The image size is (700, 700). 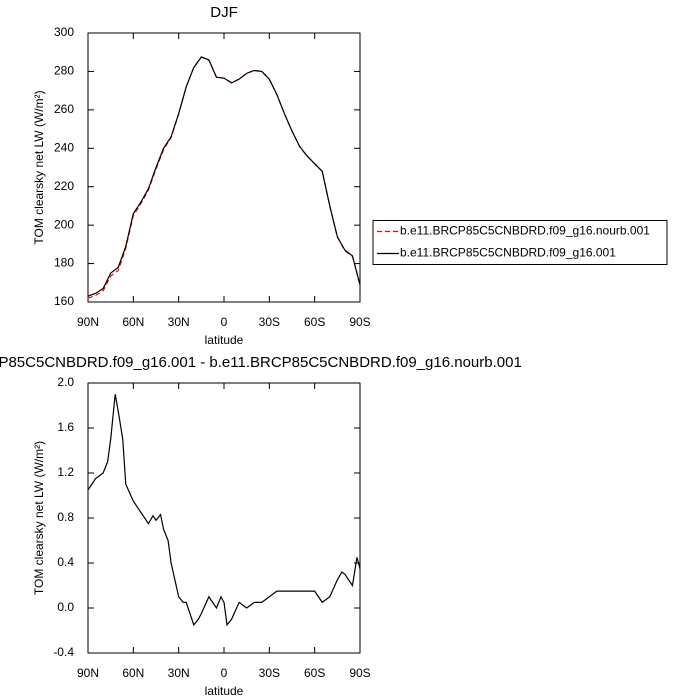 What do you see at coordinates (224, 12) in the screenshot?
I see `chart-title: DJF` at bounding box center [224, 12].